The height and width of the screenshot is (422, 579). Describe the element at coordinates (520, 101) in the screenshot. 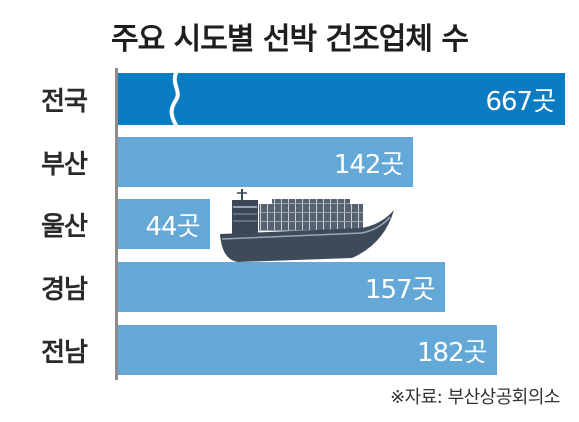

I see `data-label: 667곳` at that location.